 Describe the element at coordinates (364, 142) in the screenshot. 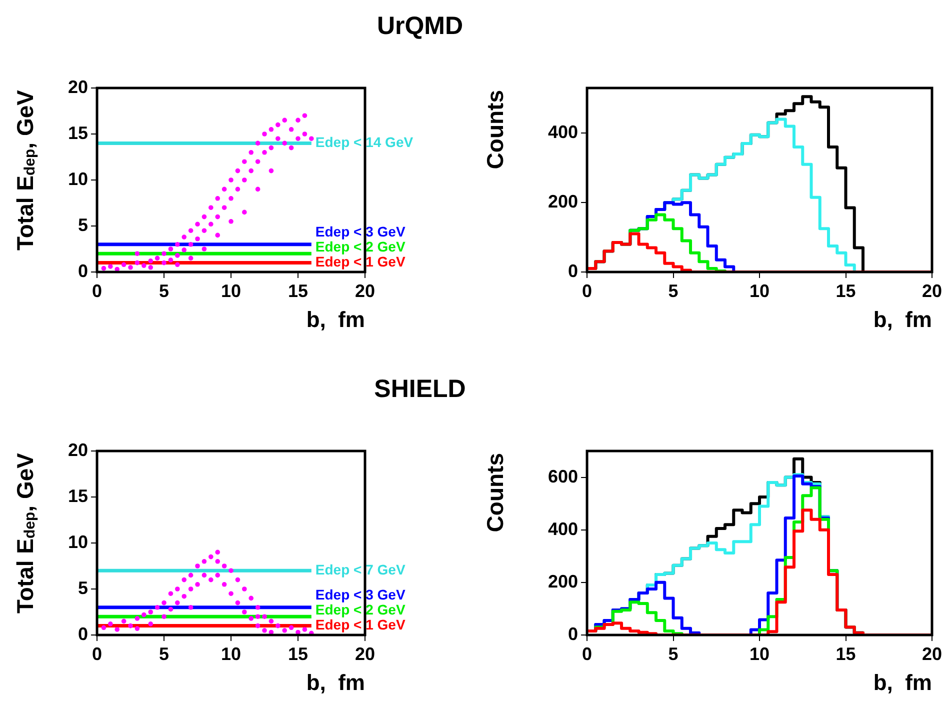

I see `ref-line-label: Edep < 14 GeV` at that location.